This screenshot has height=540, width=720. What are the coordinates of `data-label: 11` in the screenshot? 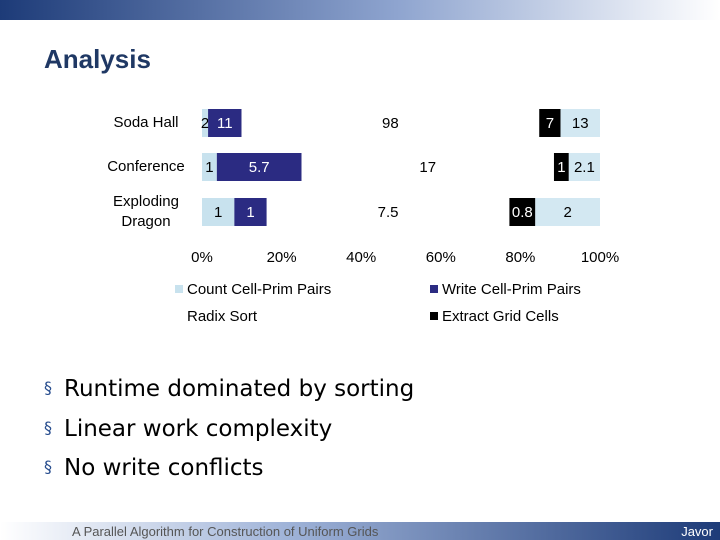 It's located at (225, 123).